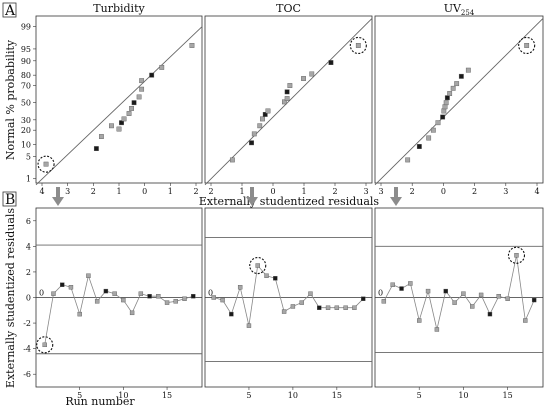 This screenshot has width=550, height=409. I want to click on x-tick-label: 0, so click(272, 191).